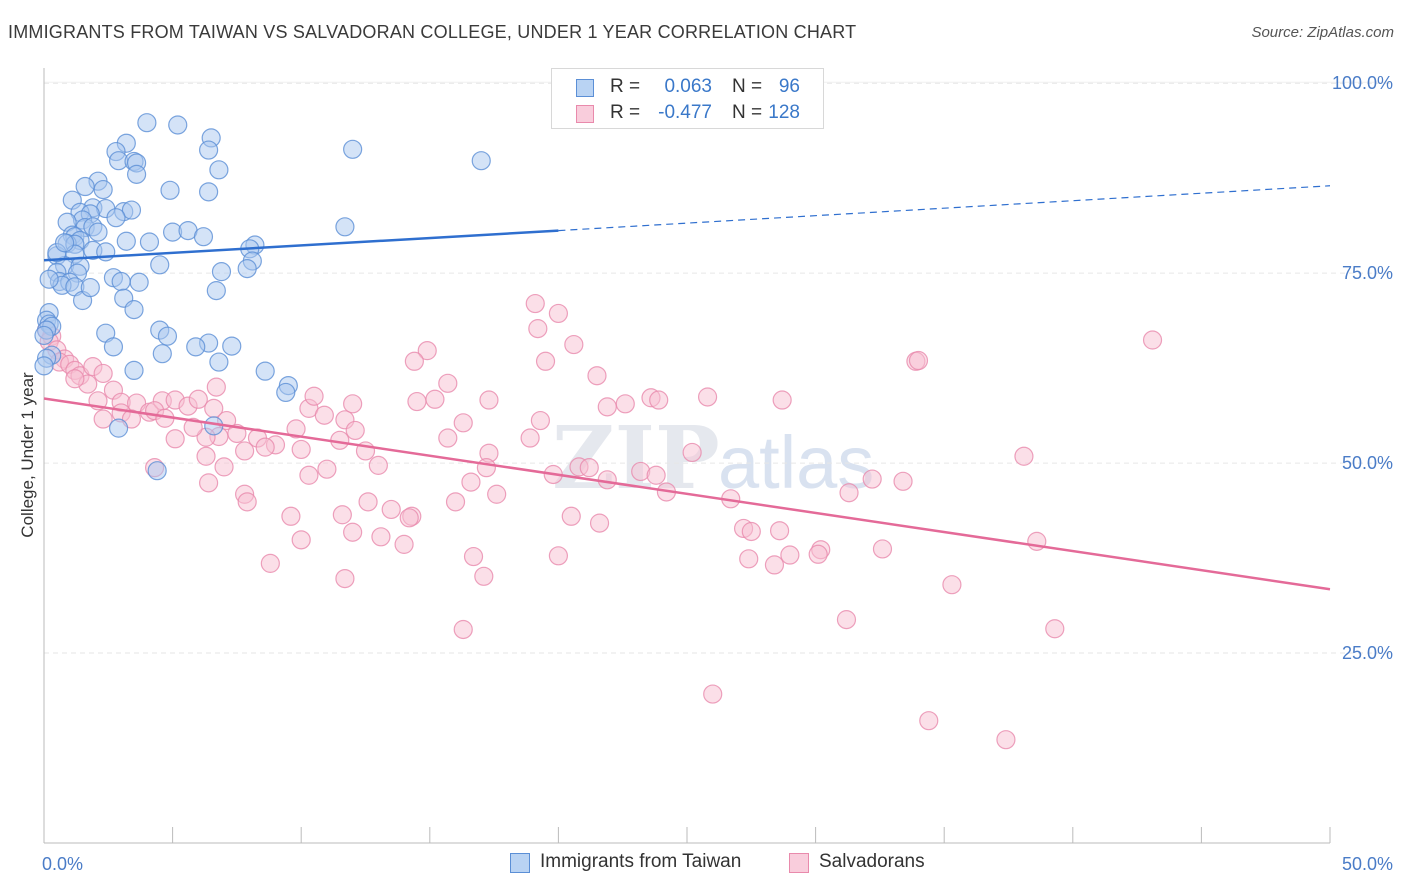 This screenshot has height=892, width=1406. What do you see at coordinates (585, 88) in the screenshot?
I see `taiwan-swatch` at bounding box center [585, 88].